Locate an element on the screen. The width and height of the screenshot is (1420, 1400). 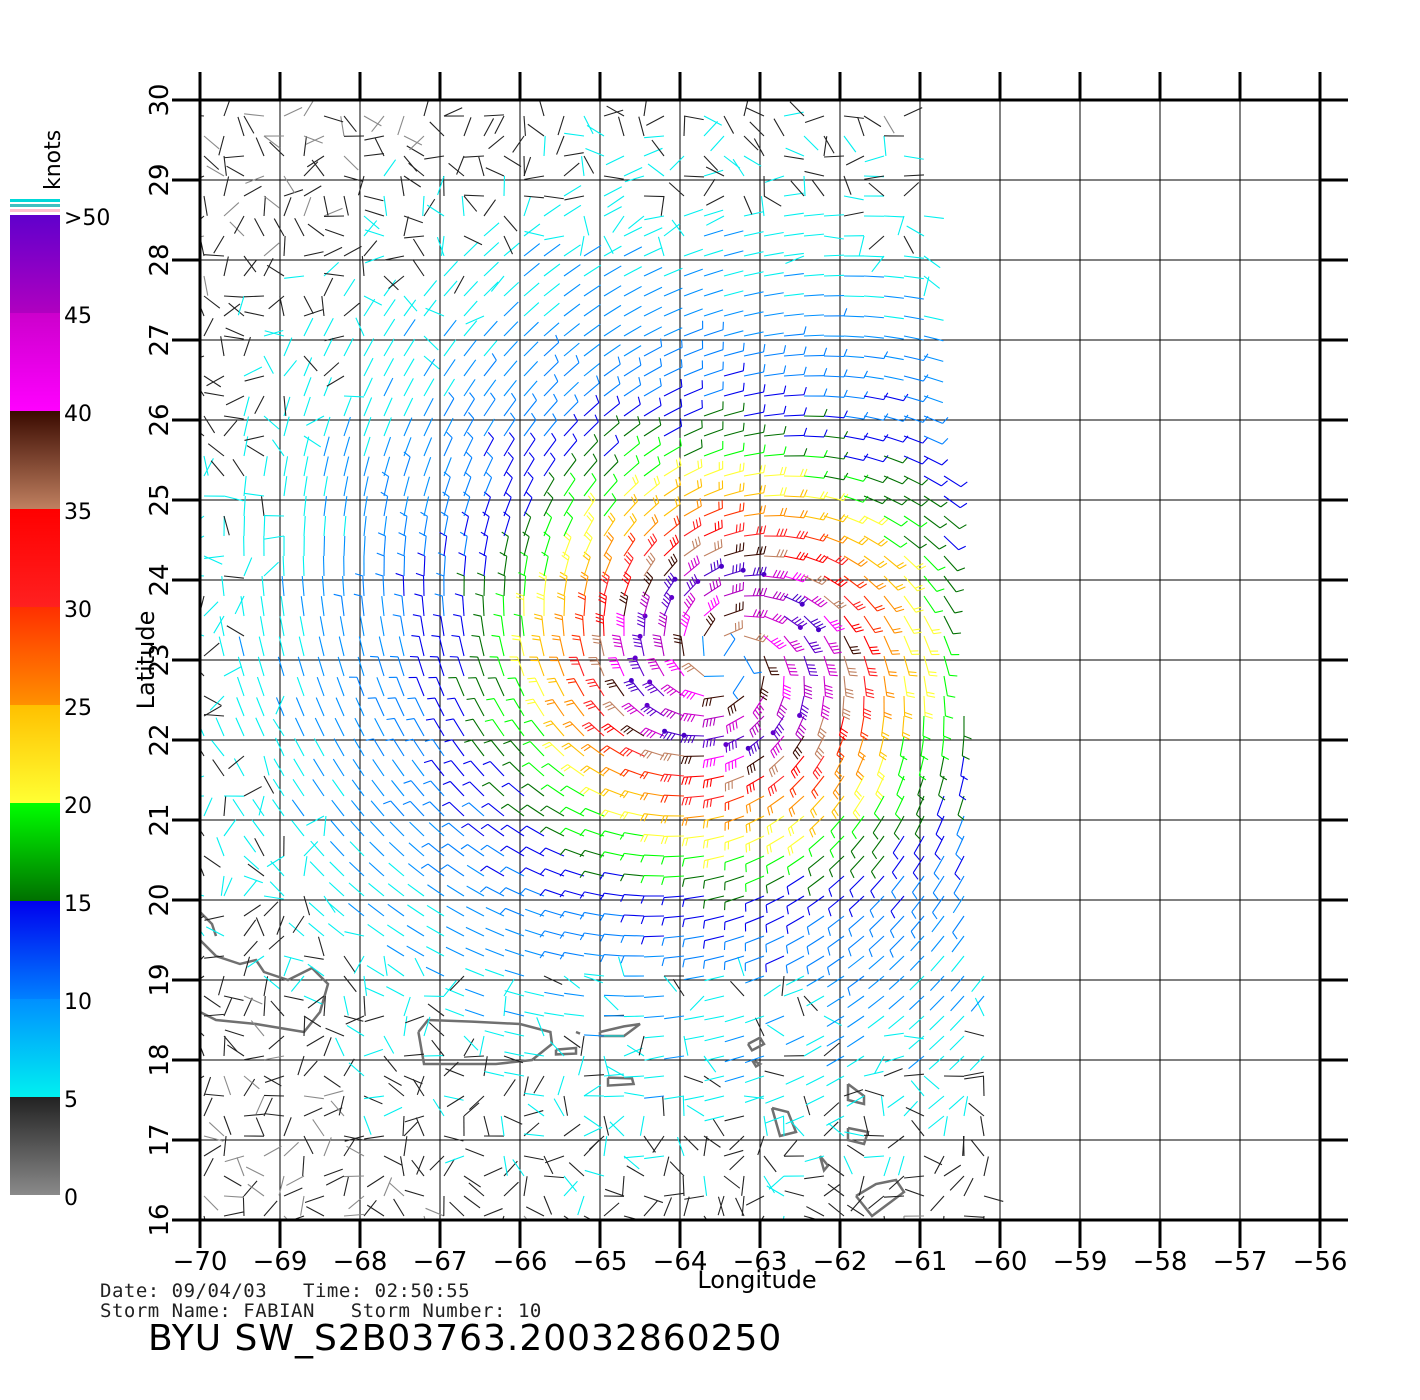
coastline-segment is located at coordinates (858, 1136).